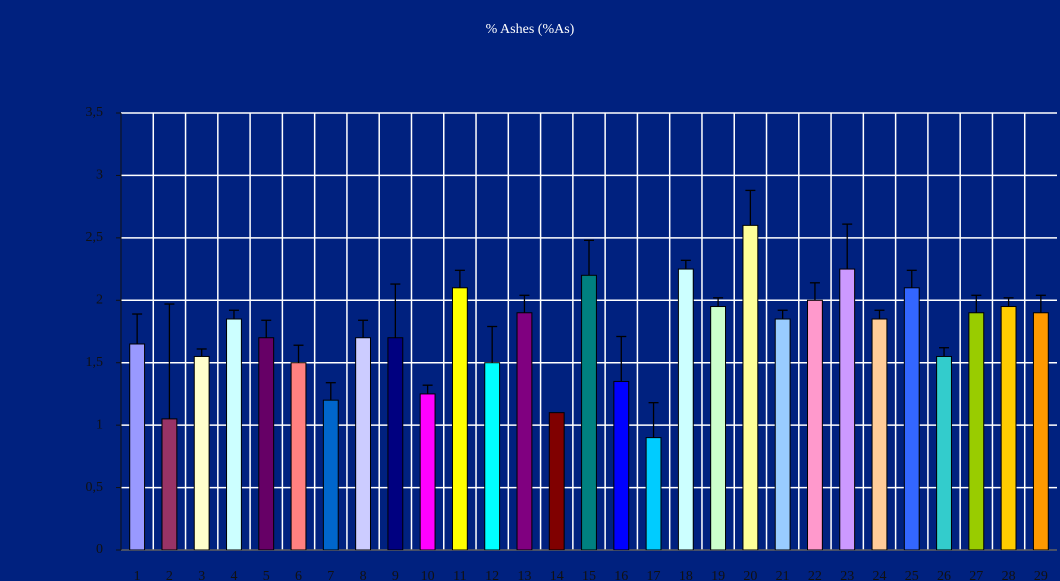 The image size is (1060, 581). Describe the element at coordinates (847, 575) in the screenshot. I see `x-tick-label: 23` at that location.